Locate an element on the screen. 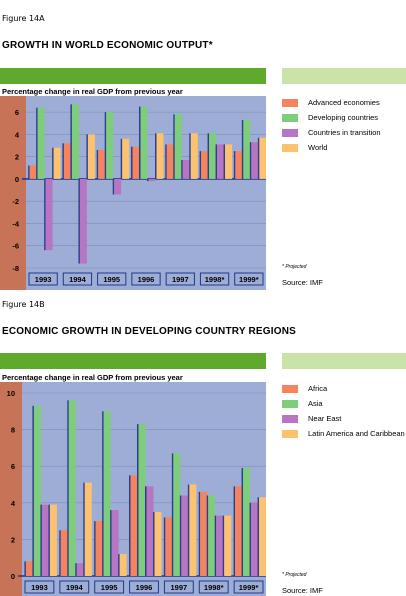 The width and height of the screenshot is (406, 596). bar-asia-1993 is located at coordinates (37, 490).